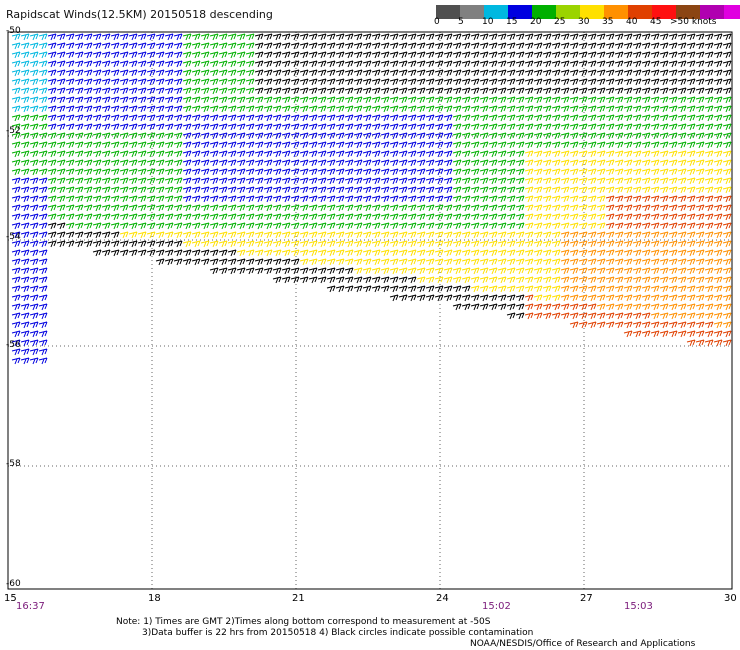 The image size is (740, 650). What do you see at coordinates (586, 598) in the screenshot?
I see `lon-label-27: 27` at bounding box center [586, 598].